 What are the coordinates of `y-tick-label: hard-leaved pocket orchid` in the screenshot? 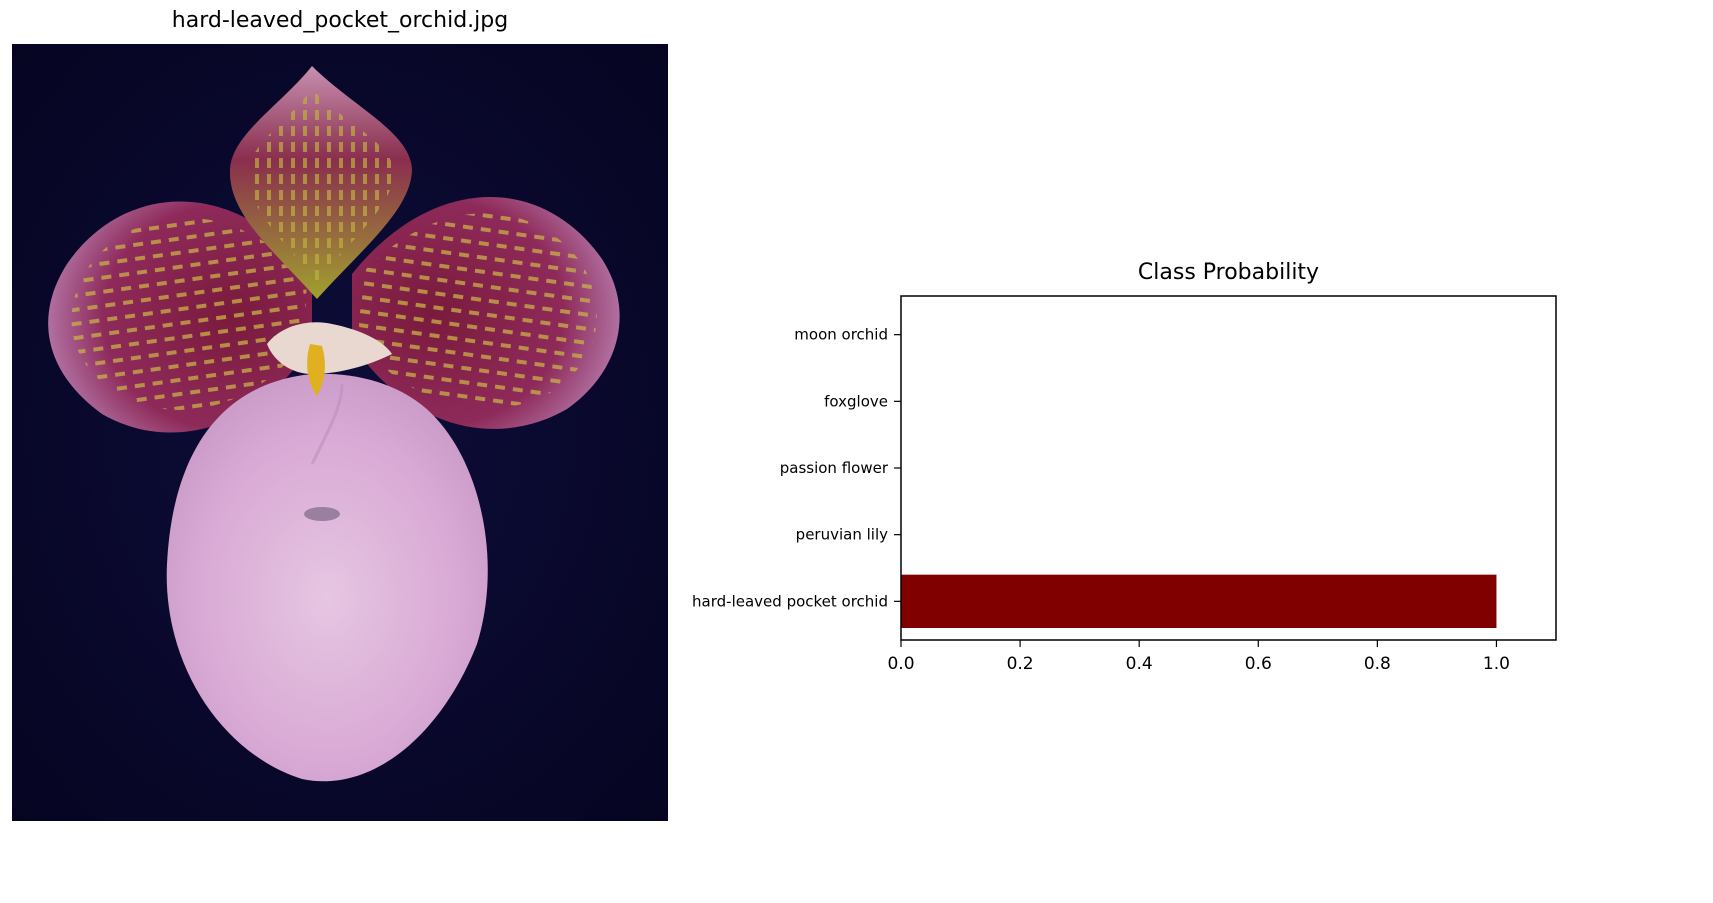 It's located at (790, 601).